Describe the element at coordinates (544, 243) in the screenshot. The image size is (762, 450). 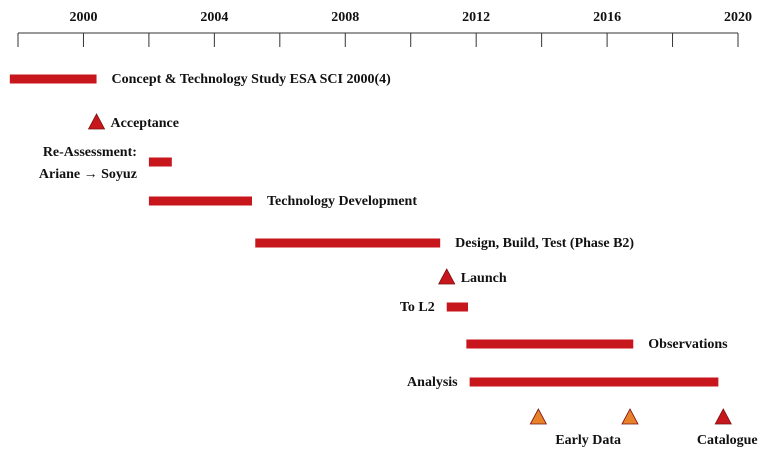
I see `task-label: Design, Build, Test (Phase B2)` at that location.